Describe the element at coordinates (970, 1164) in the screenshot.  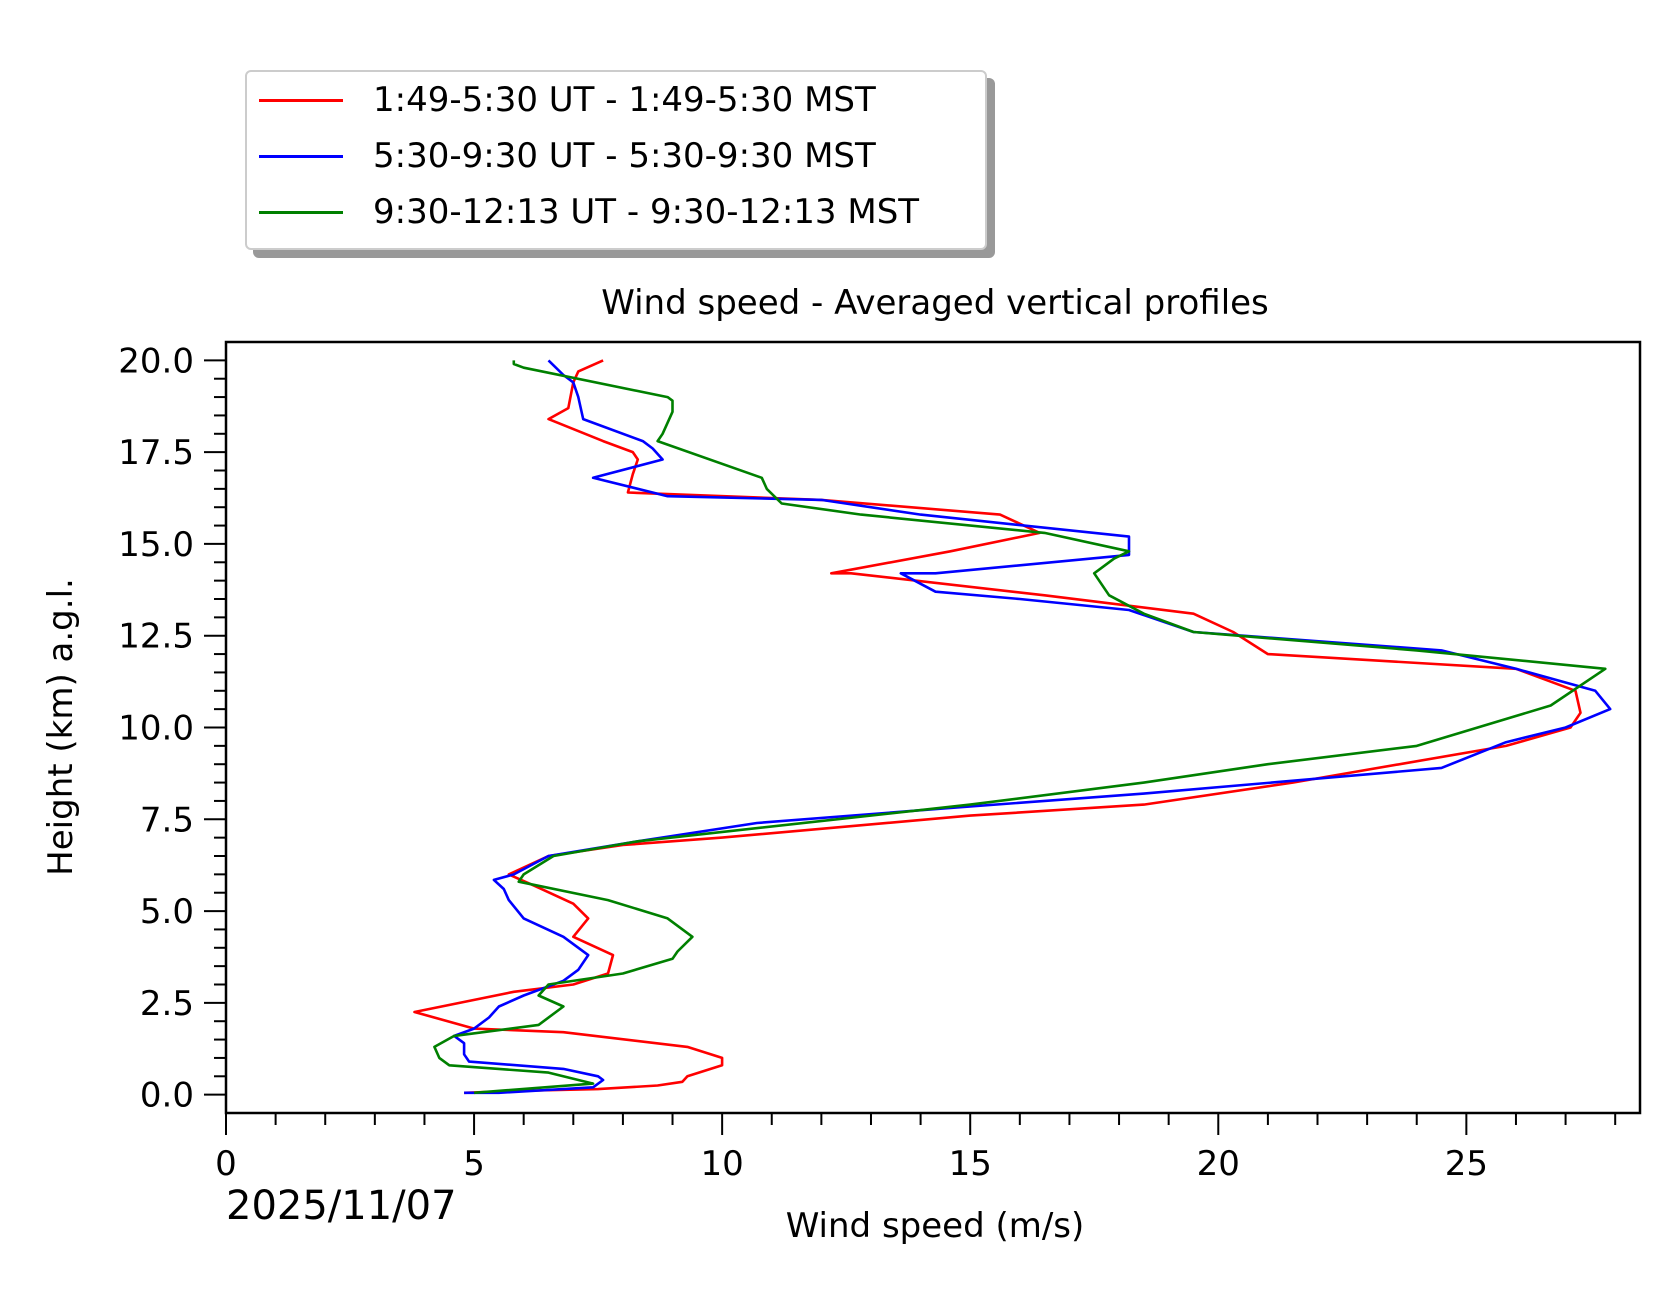
I see `x-tick-label: 15` at that location.